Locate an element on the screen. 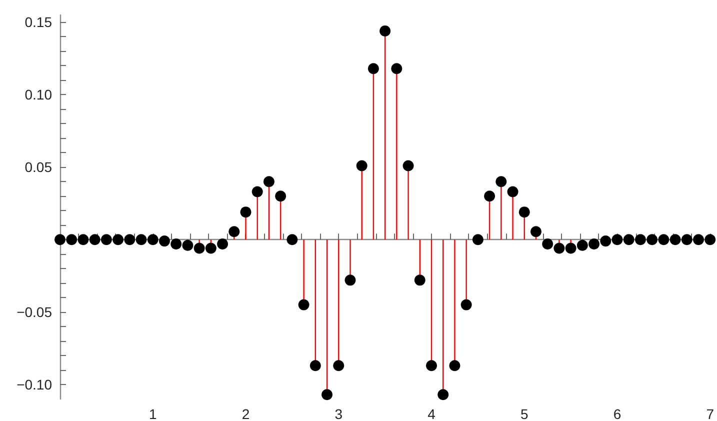 This screenshot has height=421, width=717. y-tick-label: 0.10 is located at coordinates (38, 94).